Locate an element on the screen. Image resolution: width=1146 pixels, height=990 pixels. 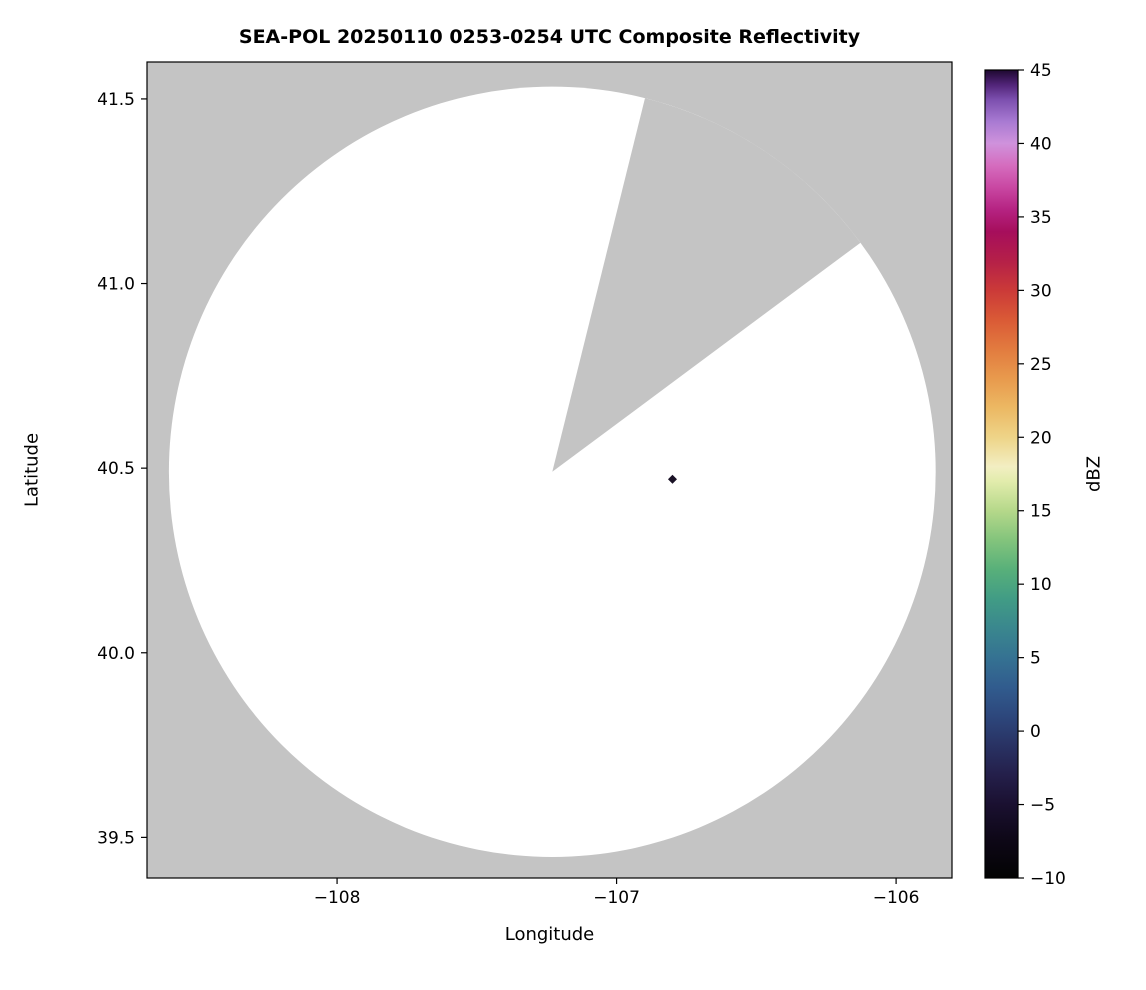
blocked-sector is located at coordinates (706, 285).